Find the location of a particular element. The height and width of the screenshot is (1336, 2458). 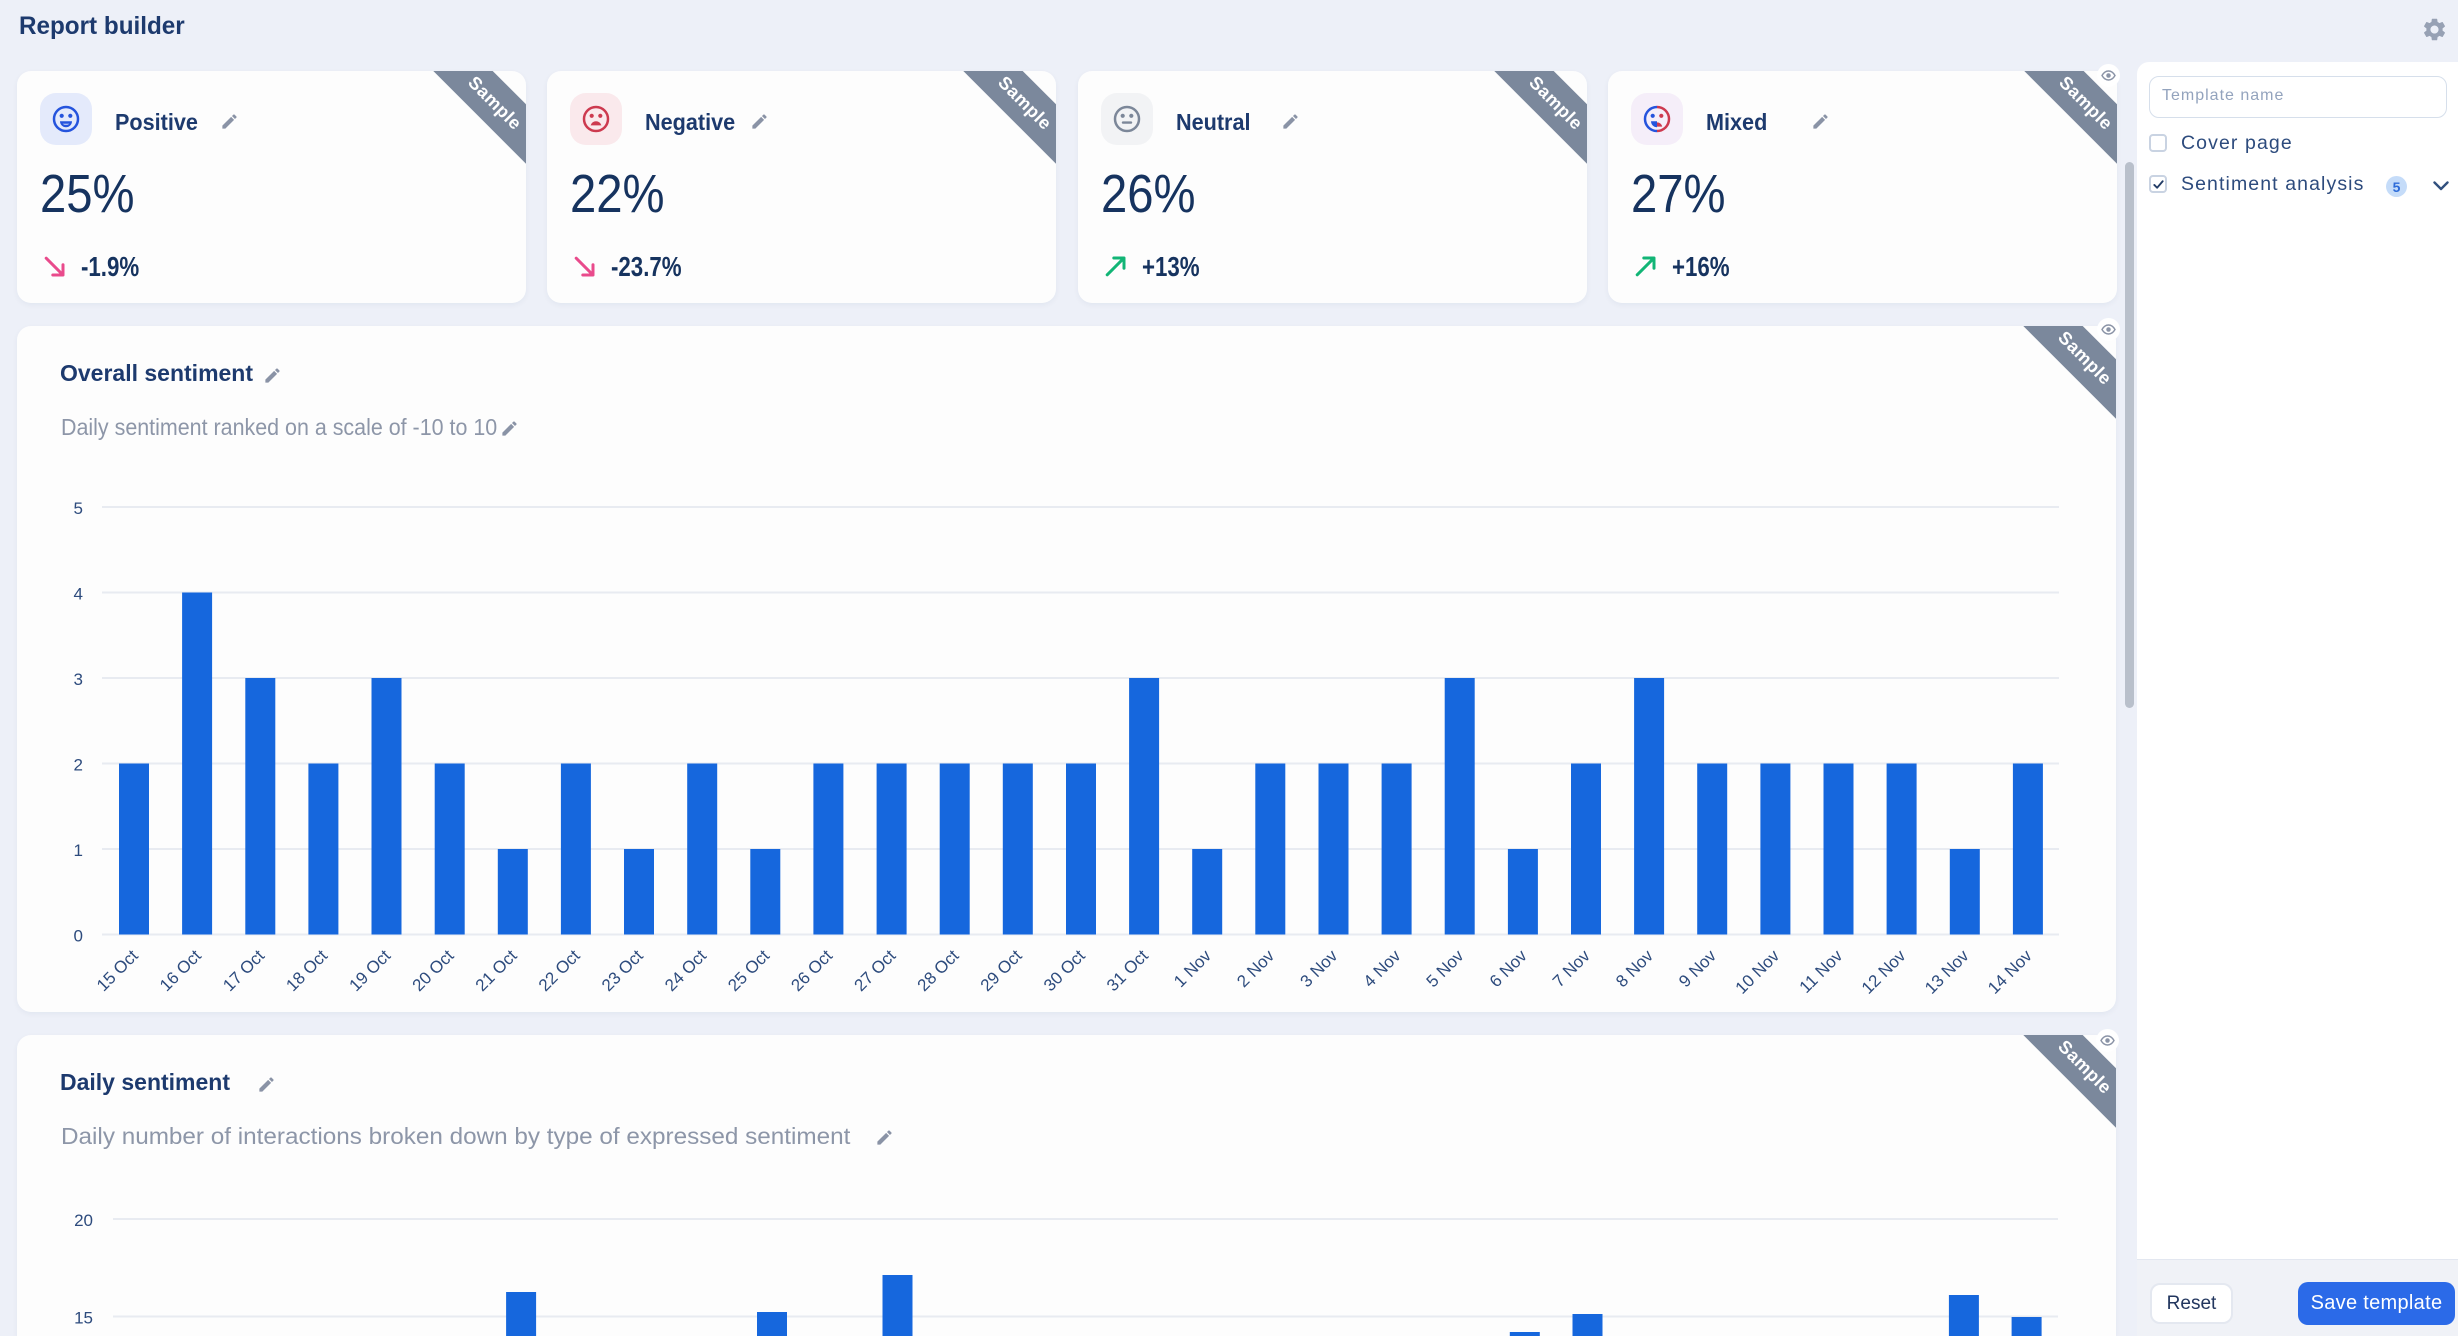

svg-text: 10 Nov is located at coordinates (1758, 972).